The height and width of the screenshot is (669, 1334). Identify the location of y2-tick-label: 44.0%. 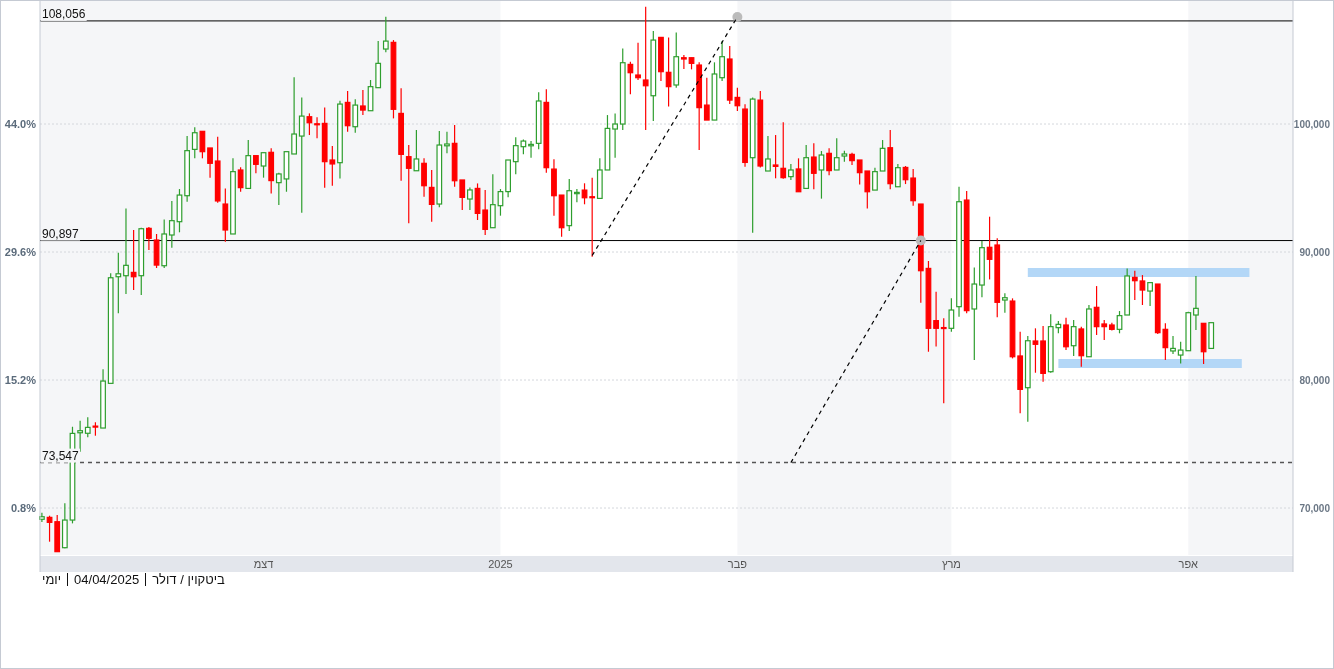
(20, 124).